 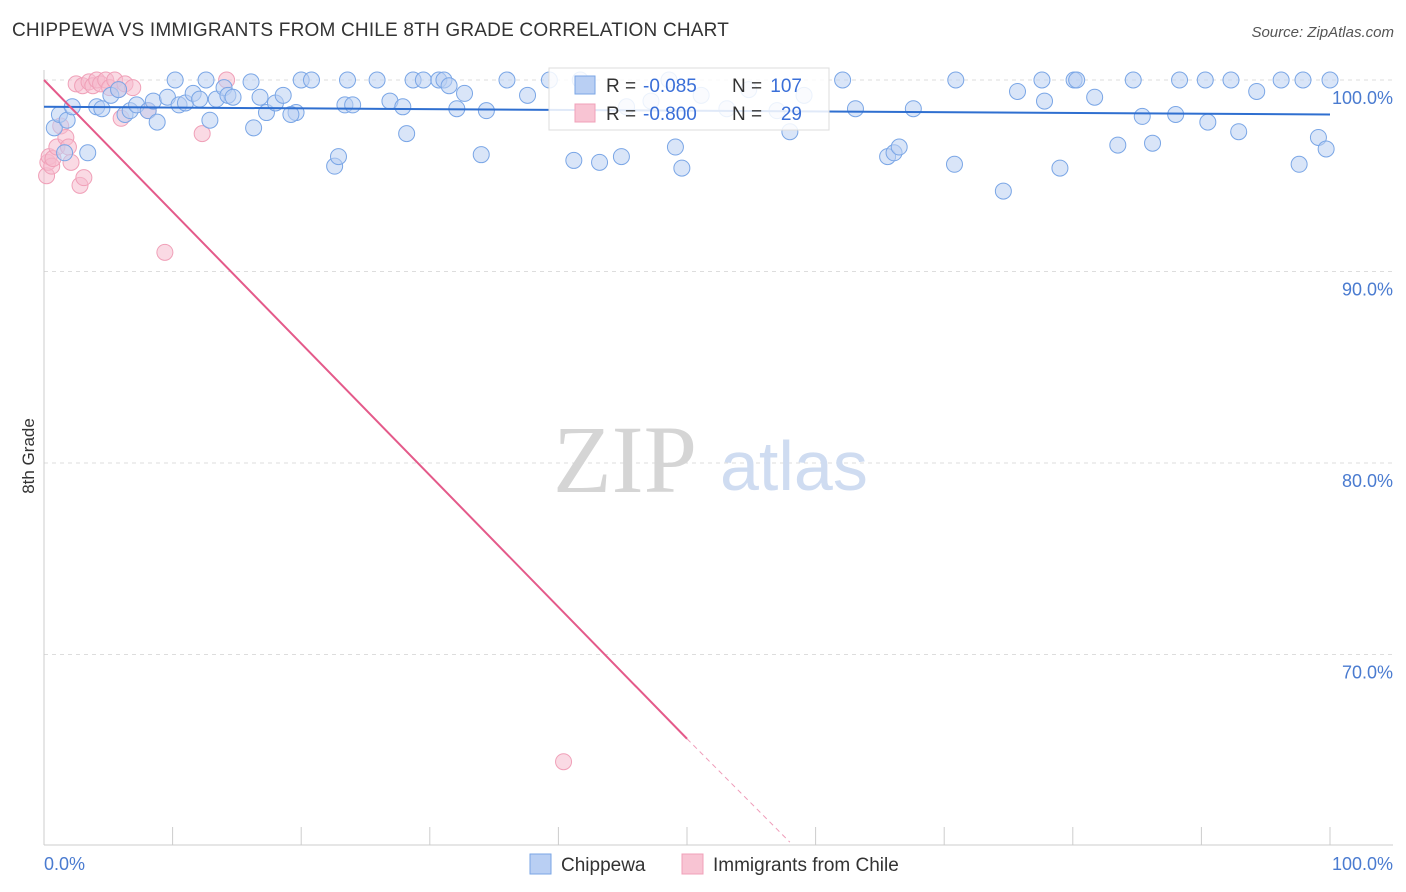 I want to click on stats-swatch-chippewa, so click(x=585, y=85).